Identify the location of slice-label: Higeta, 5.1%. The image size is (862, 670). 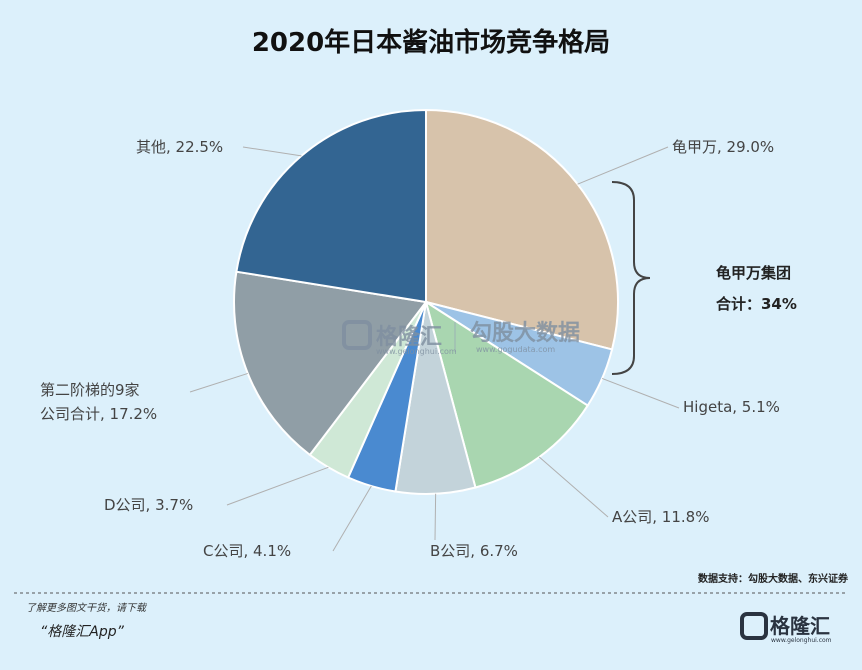
(731, 407).